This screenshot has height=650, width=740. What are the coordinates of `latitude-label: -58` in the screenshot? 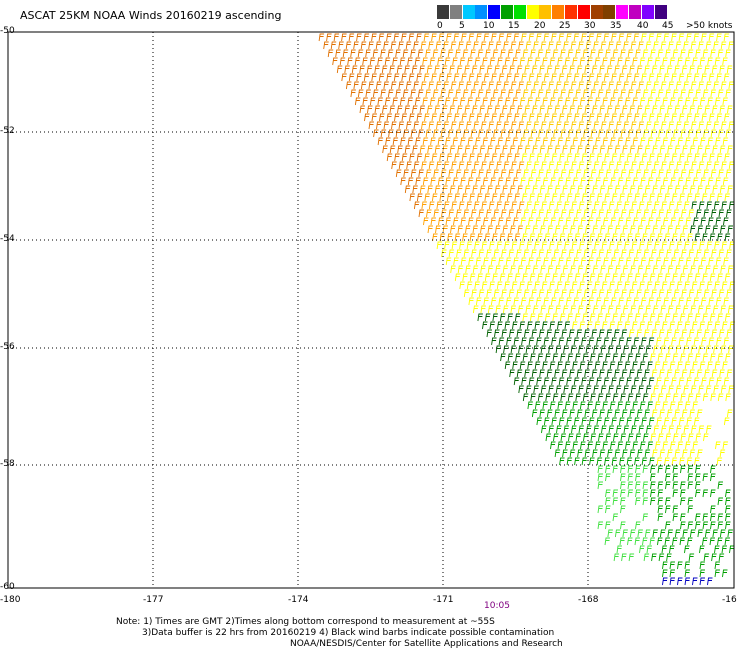 It's located at (7, 464).